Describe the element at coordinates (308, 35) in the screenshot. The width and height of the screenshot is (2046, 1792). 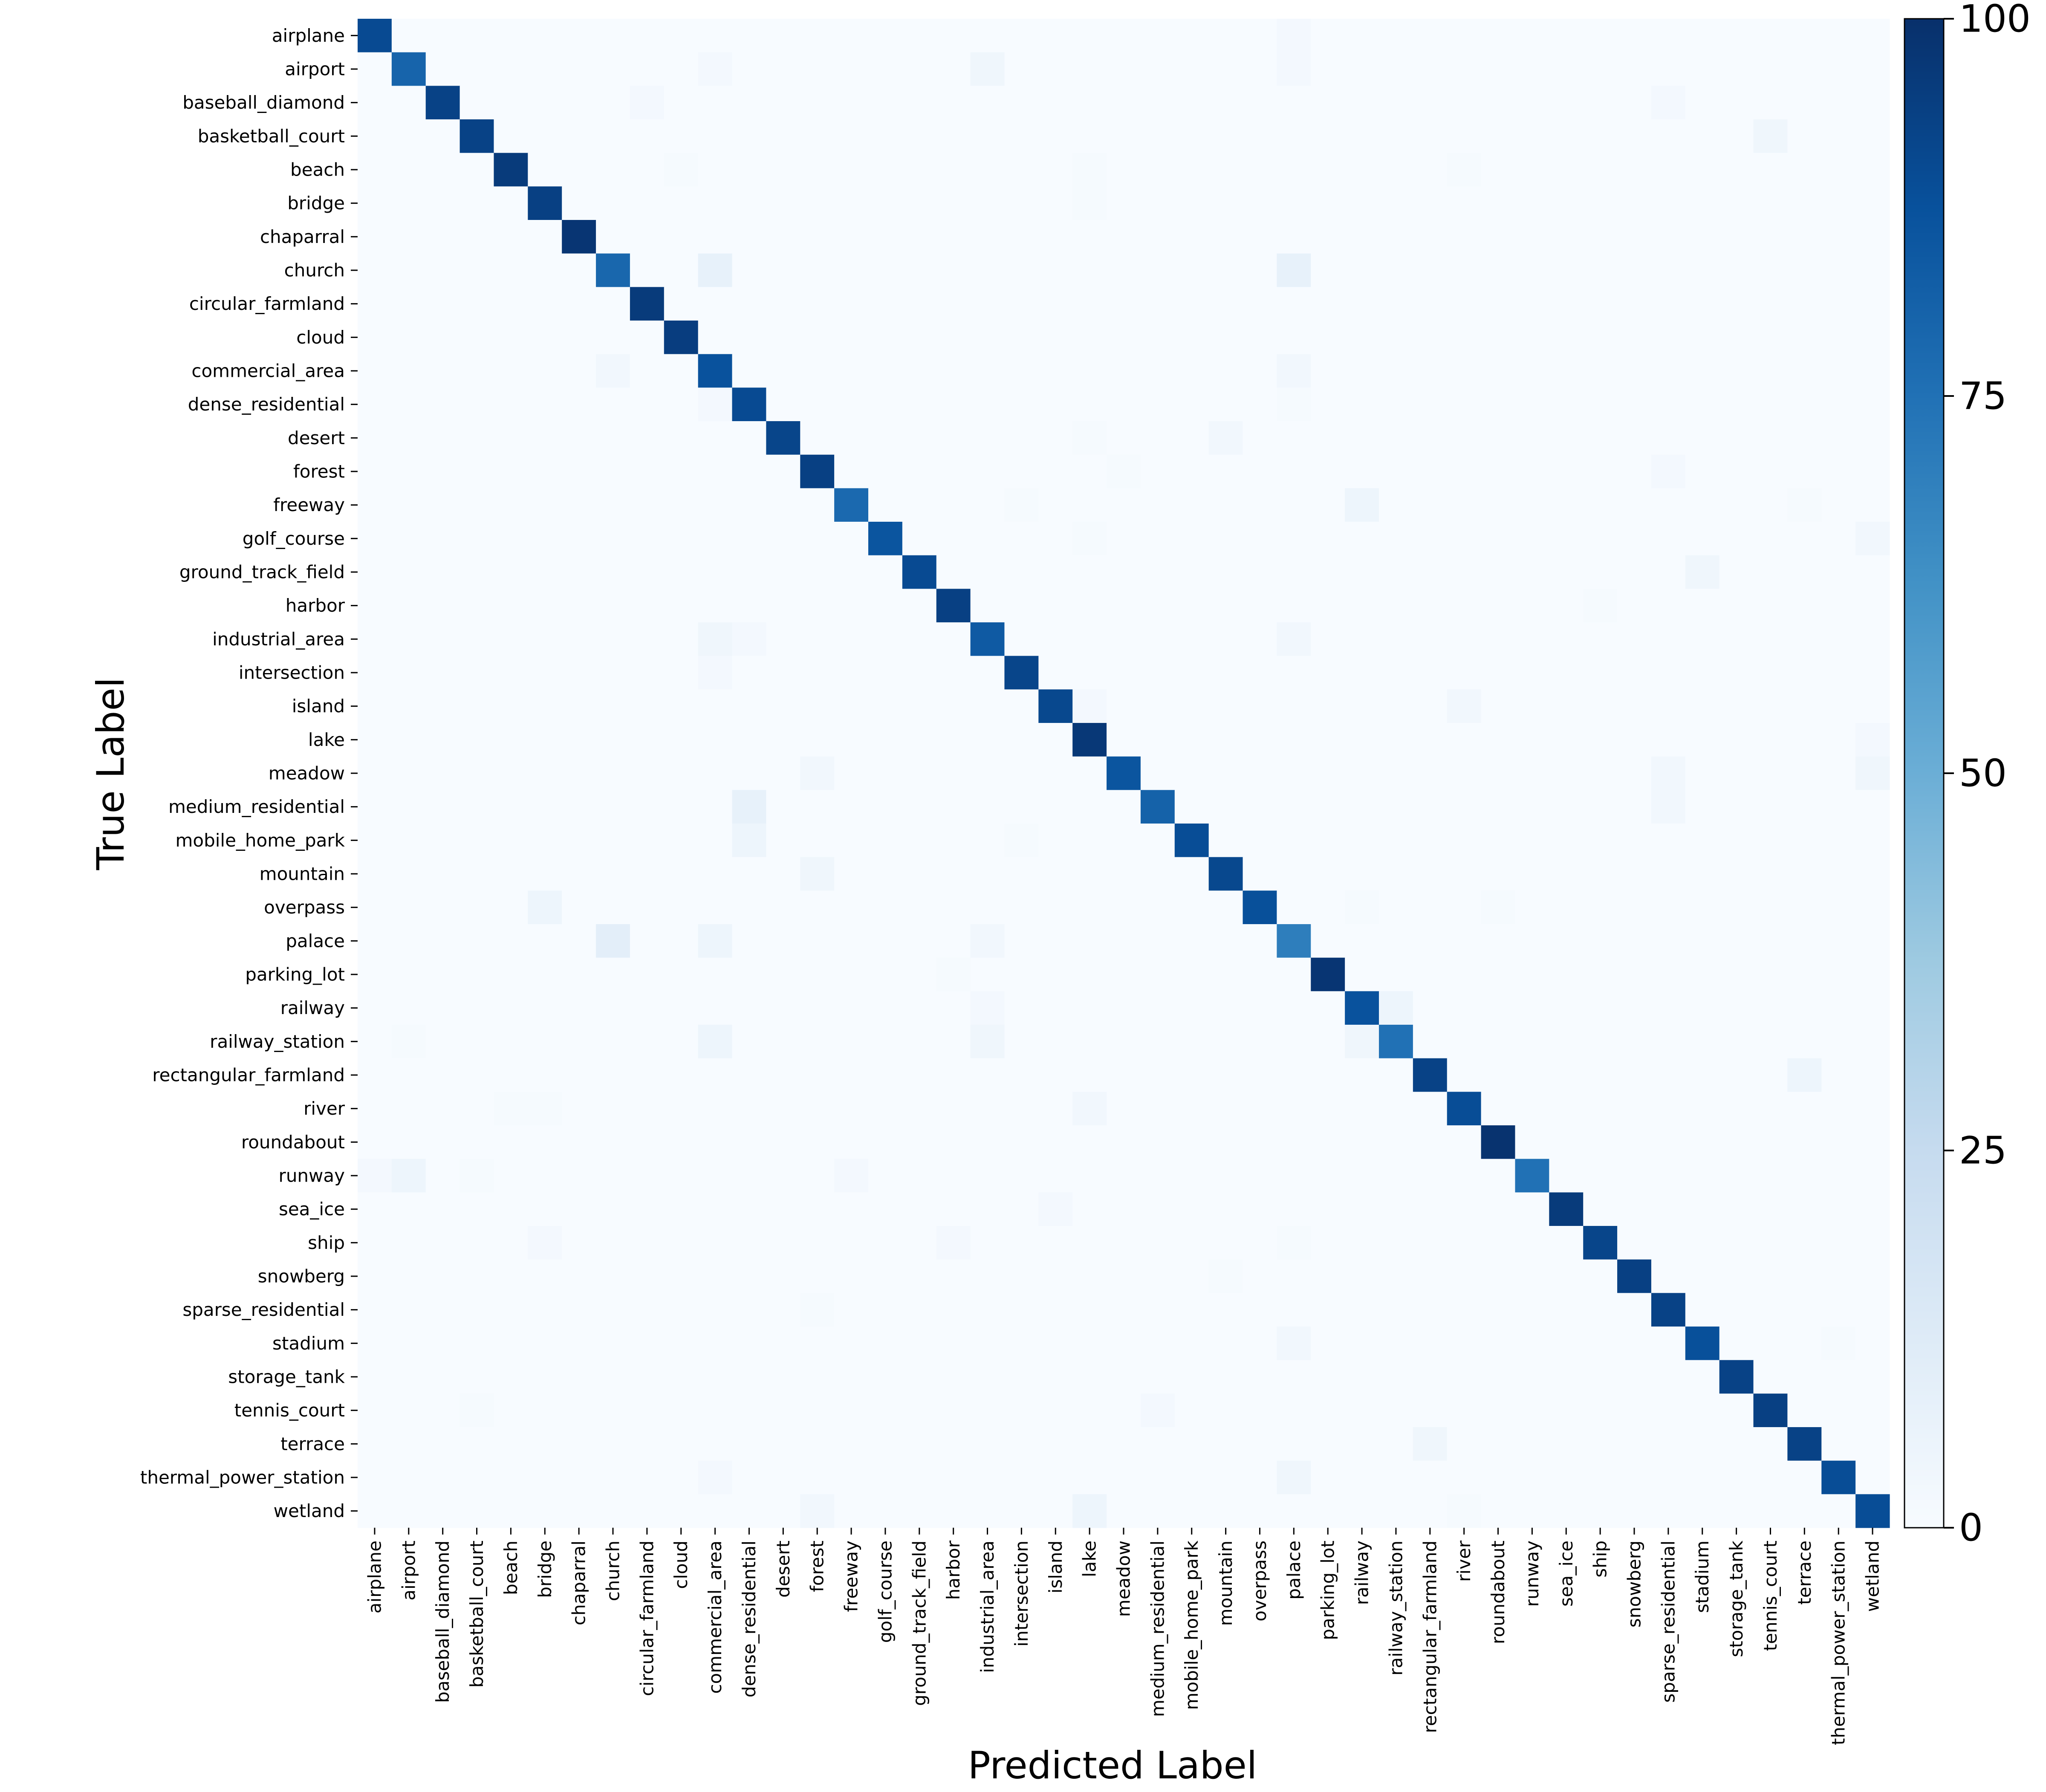
I see `y-tick-label: airplane` at that location.